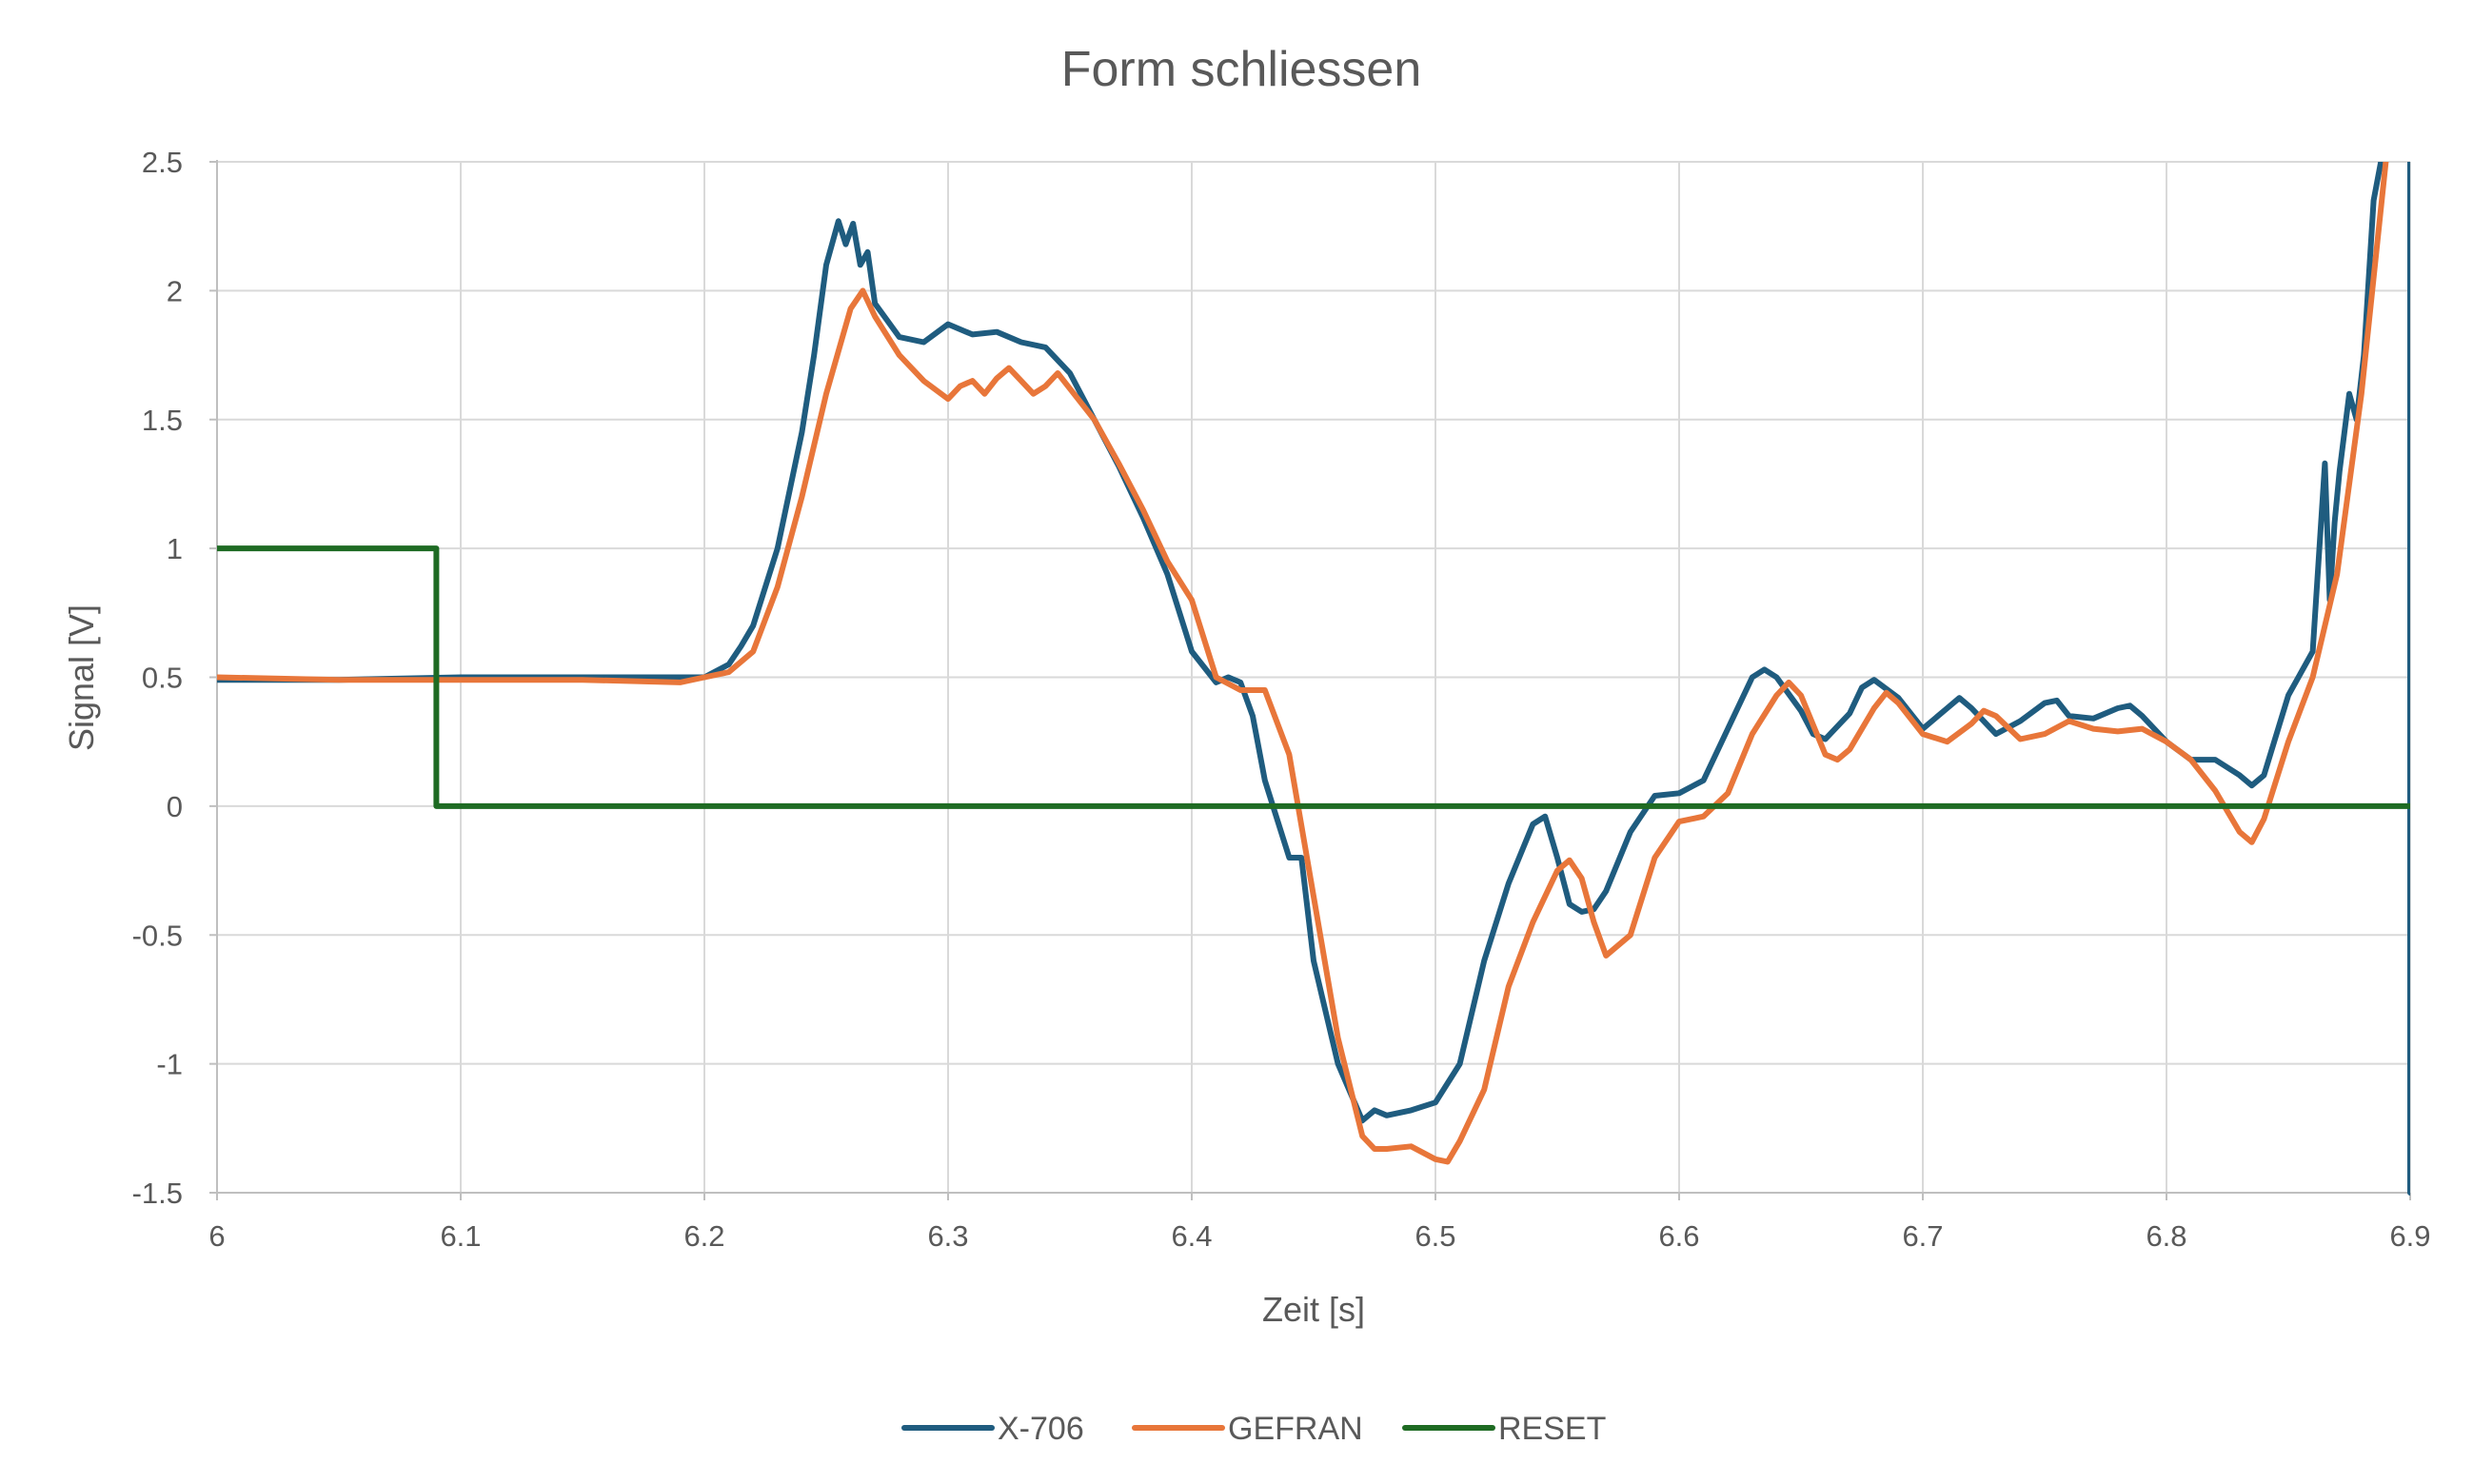 The height and width of the screenshot is (1484, 2473). I want to click on x-tick-label: 6.3, so click(947, 1236).